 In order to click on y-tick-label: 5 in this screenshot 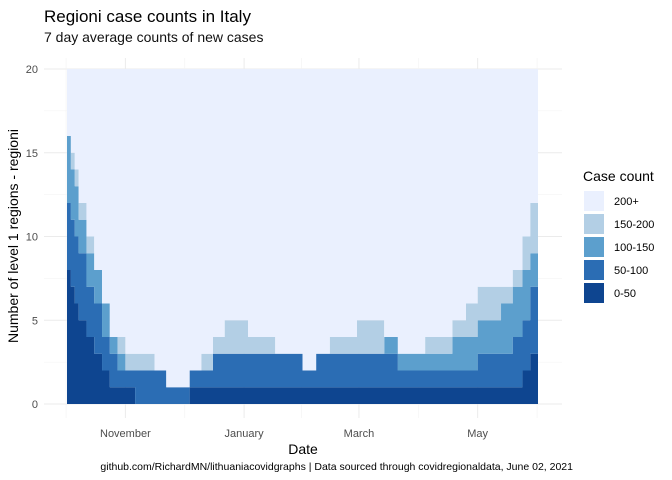, I will do `click(35, 321)`.